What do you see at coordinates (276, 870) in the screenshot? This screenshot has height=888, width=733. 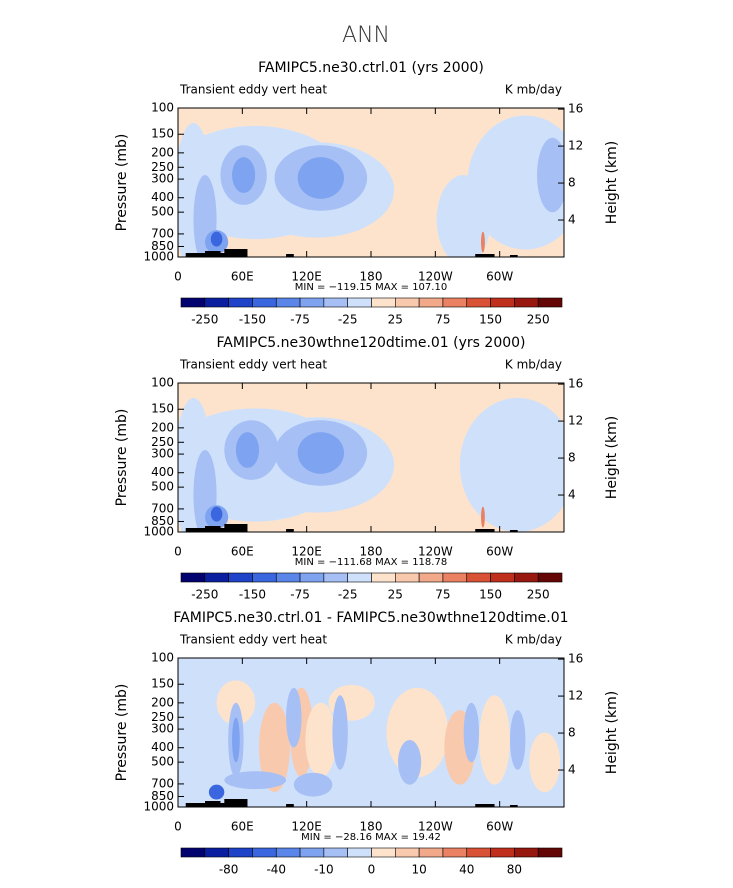 I see `colorbar-label: -40` at bounding box center [276, 870].